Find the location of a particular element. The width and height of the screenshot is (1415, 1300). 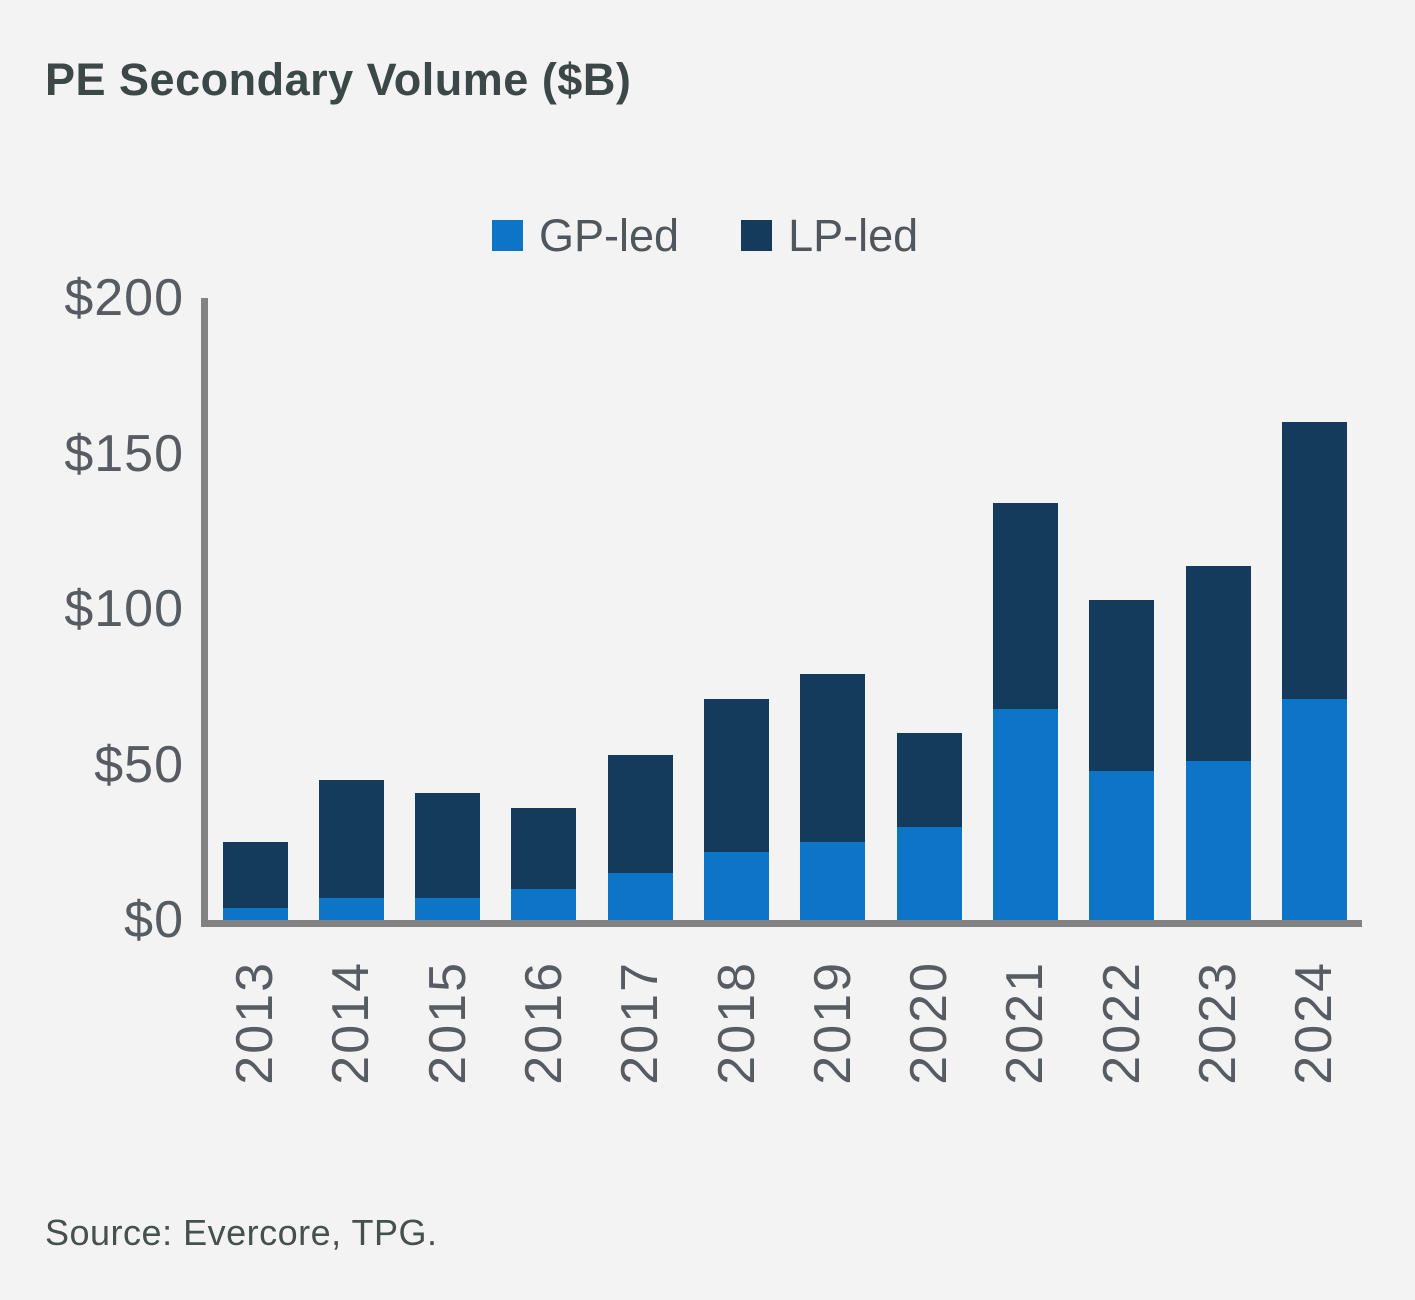

bar-segment-lp-led-2021 is located at coordinates (1025, 606).